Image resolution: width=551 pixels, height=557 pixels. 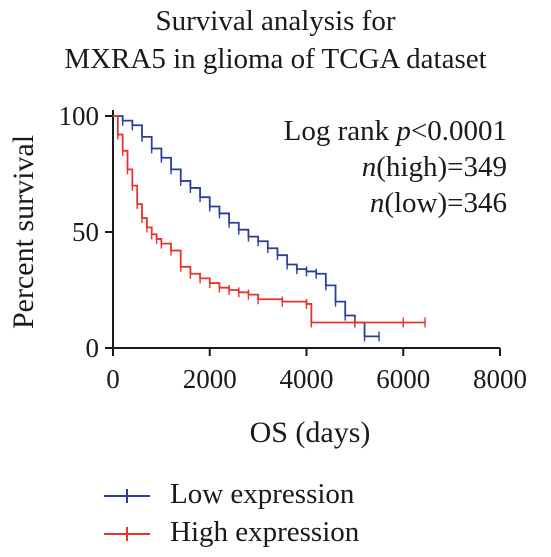 I want to click on n-low-annotation: n(low)=346, so click(x=438, y=203).